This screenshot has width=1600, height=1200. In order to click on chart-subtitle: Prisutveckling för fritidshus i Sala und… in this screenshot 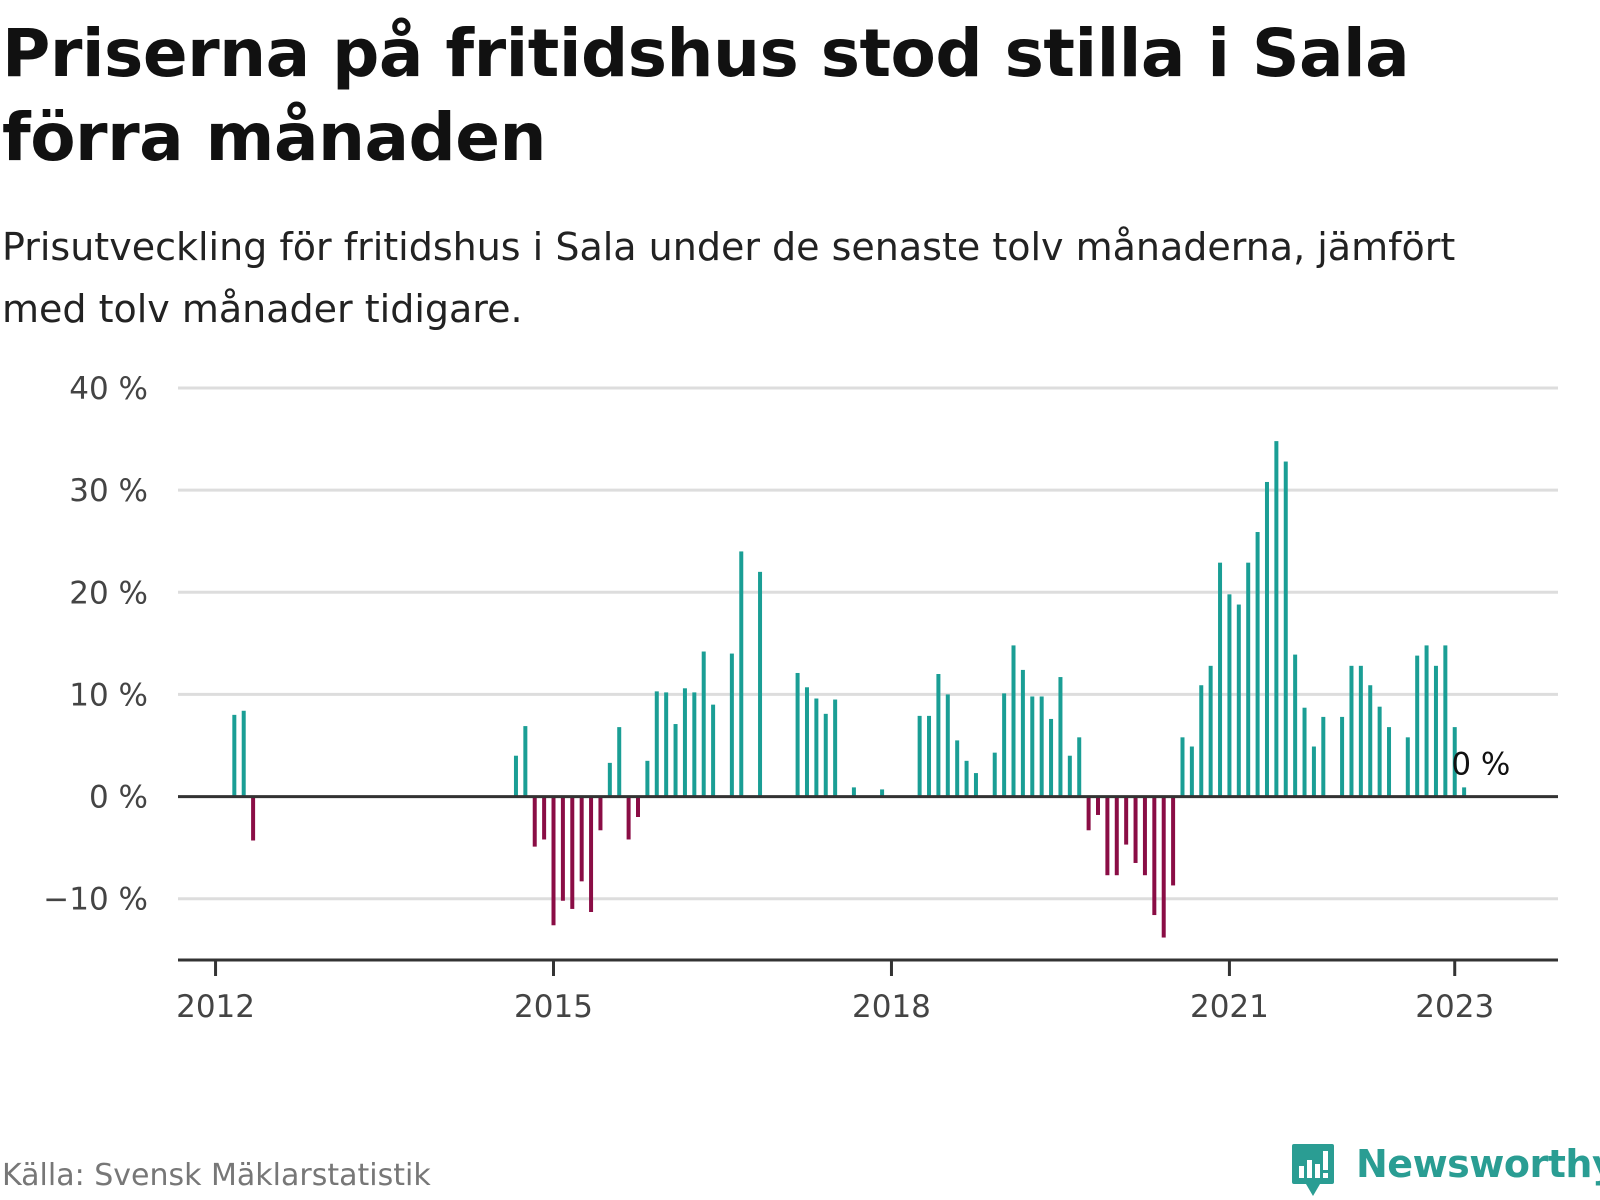, I will do `click(729, 278)`.